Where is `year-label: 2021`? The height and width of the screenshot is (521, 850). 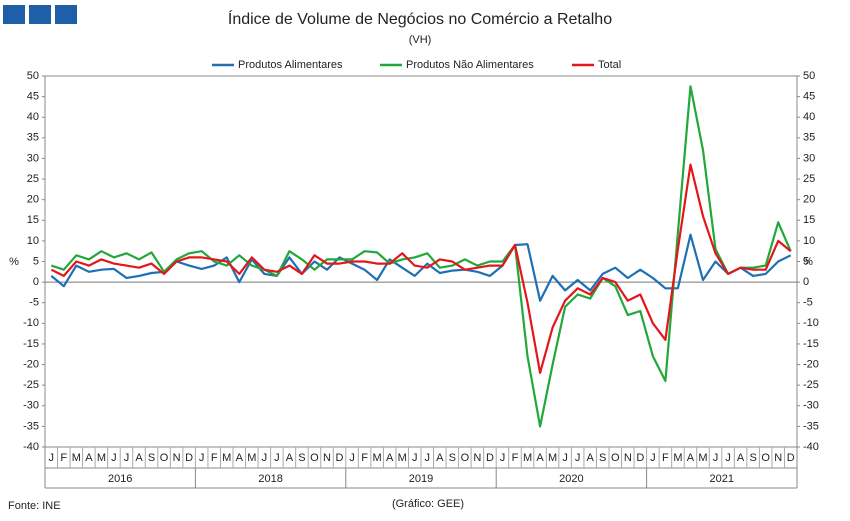
year-label: 2021 is located at coordinates (722, 479).